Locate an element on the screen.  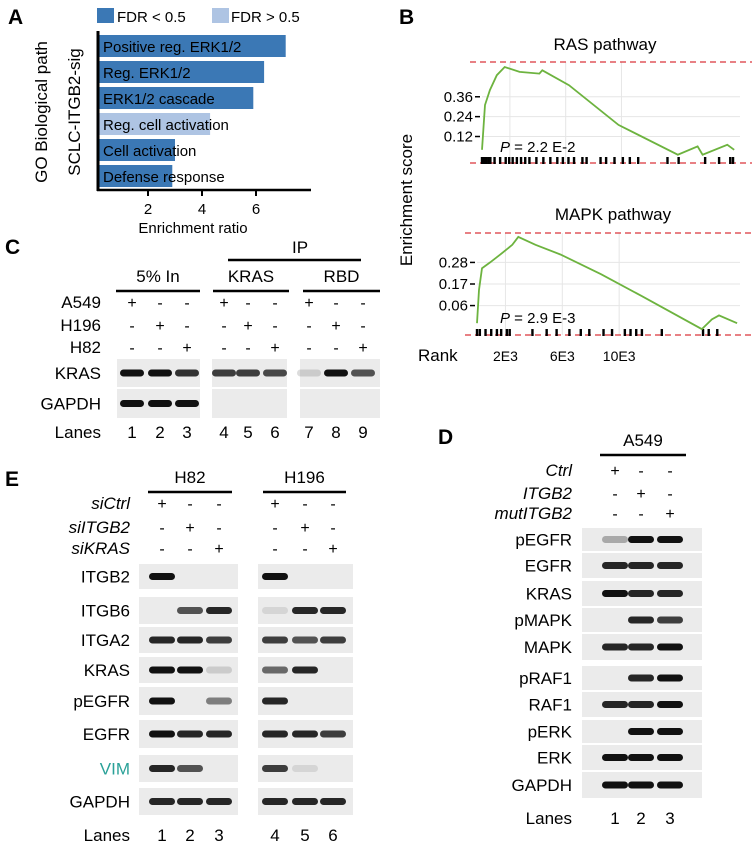
lane-number: 8 is located at coordinates (335, 432).